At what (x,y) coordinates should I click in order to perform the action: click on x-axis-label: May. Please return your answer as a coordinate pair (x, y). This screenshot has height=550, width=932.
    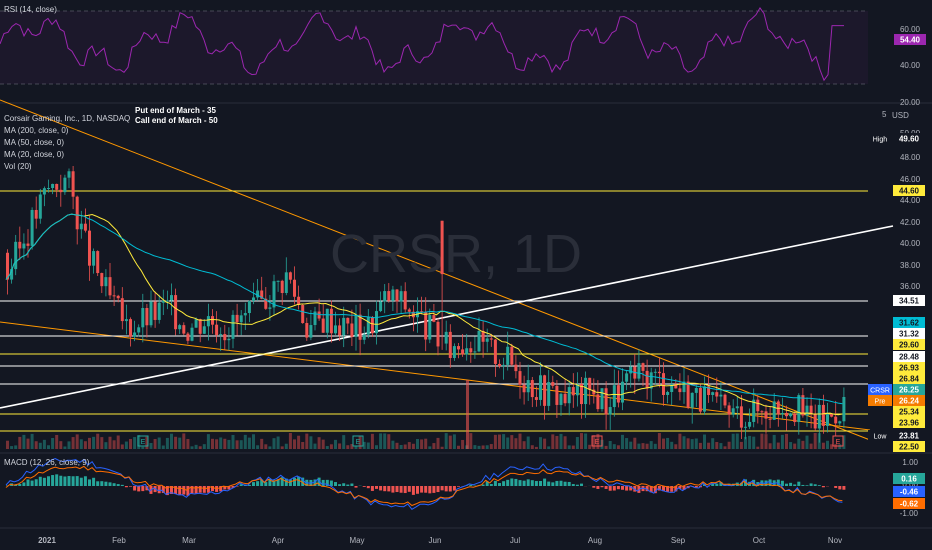
    Looking at the image, I should click on (356, 540).